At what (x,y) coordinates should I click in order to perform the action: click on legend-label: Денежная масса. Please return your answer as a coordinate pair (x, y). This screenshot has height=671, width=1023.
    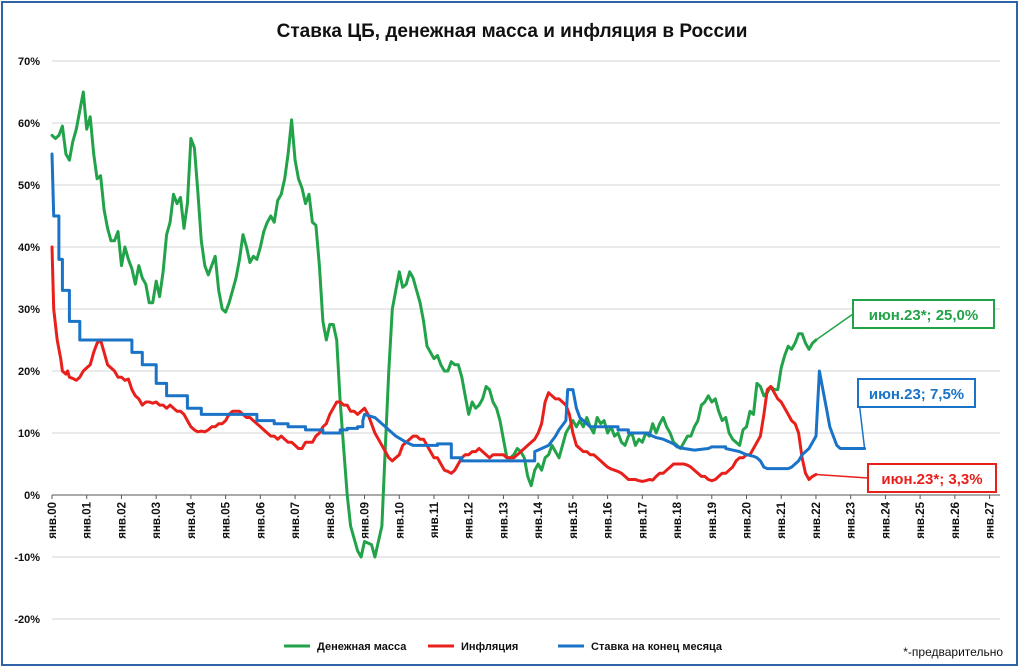
    Looking at the image, I should click on (362, 647).